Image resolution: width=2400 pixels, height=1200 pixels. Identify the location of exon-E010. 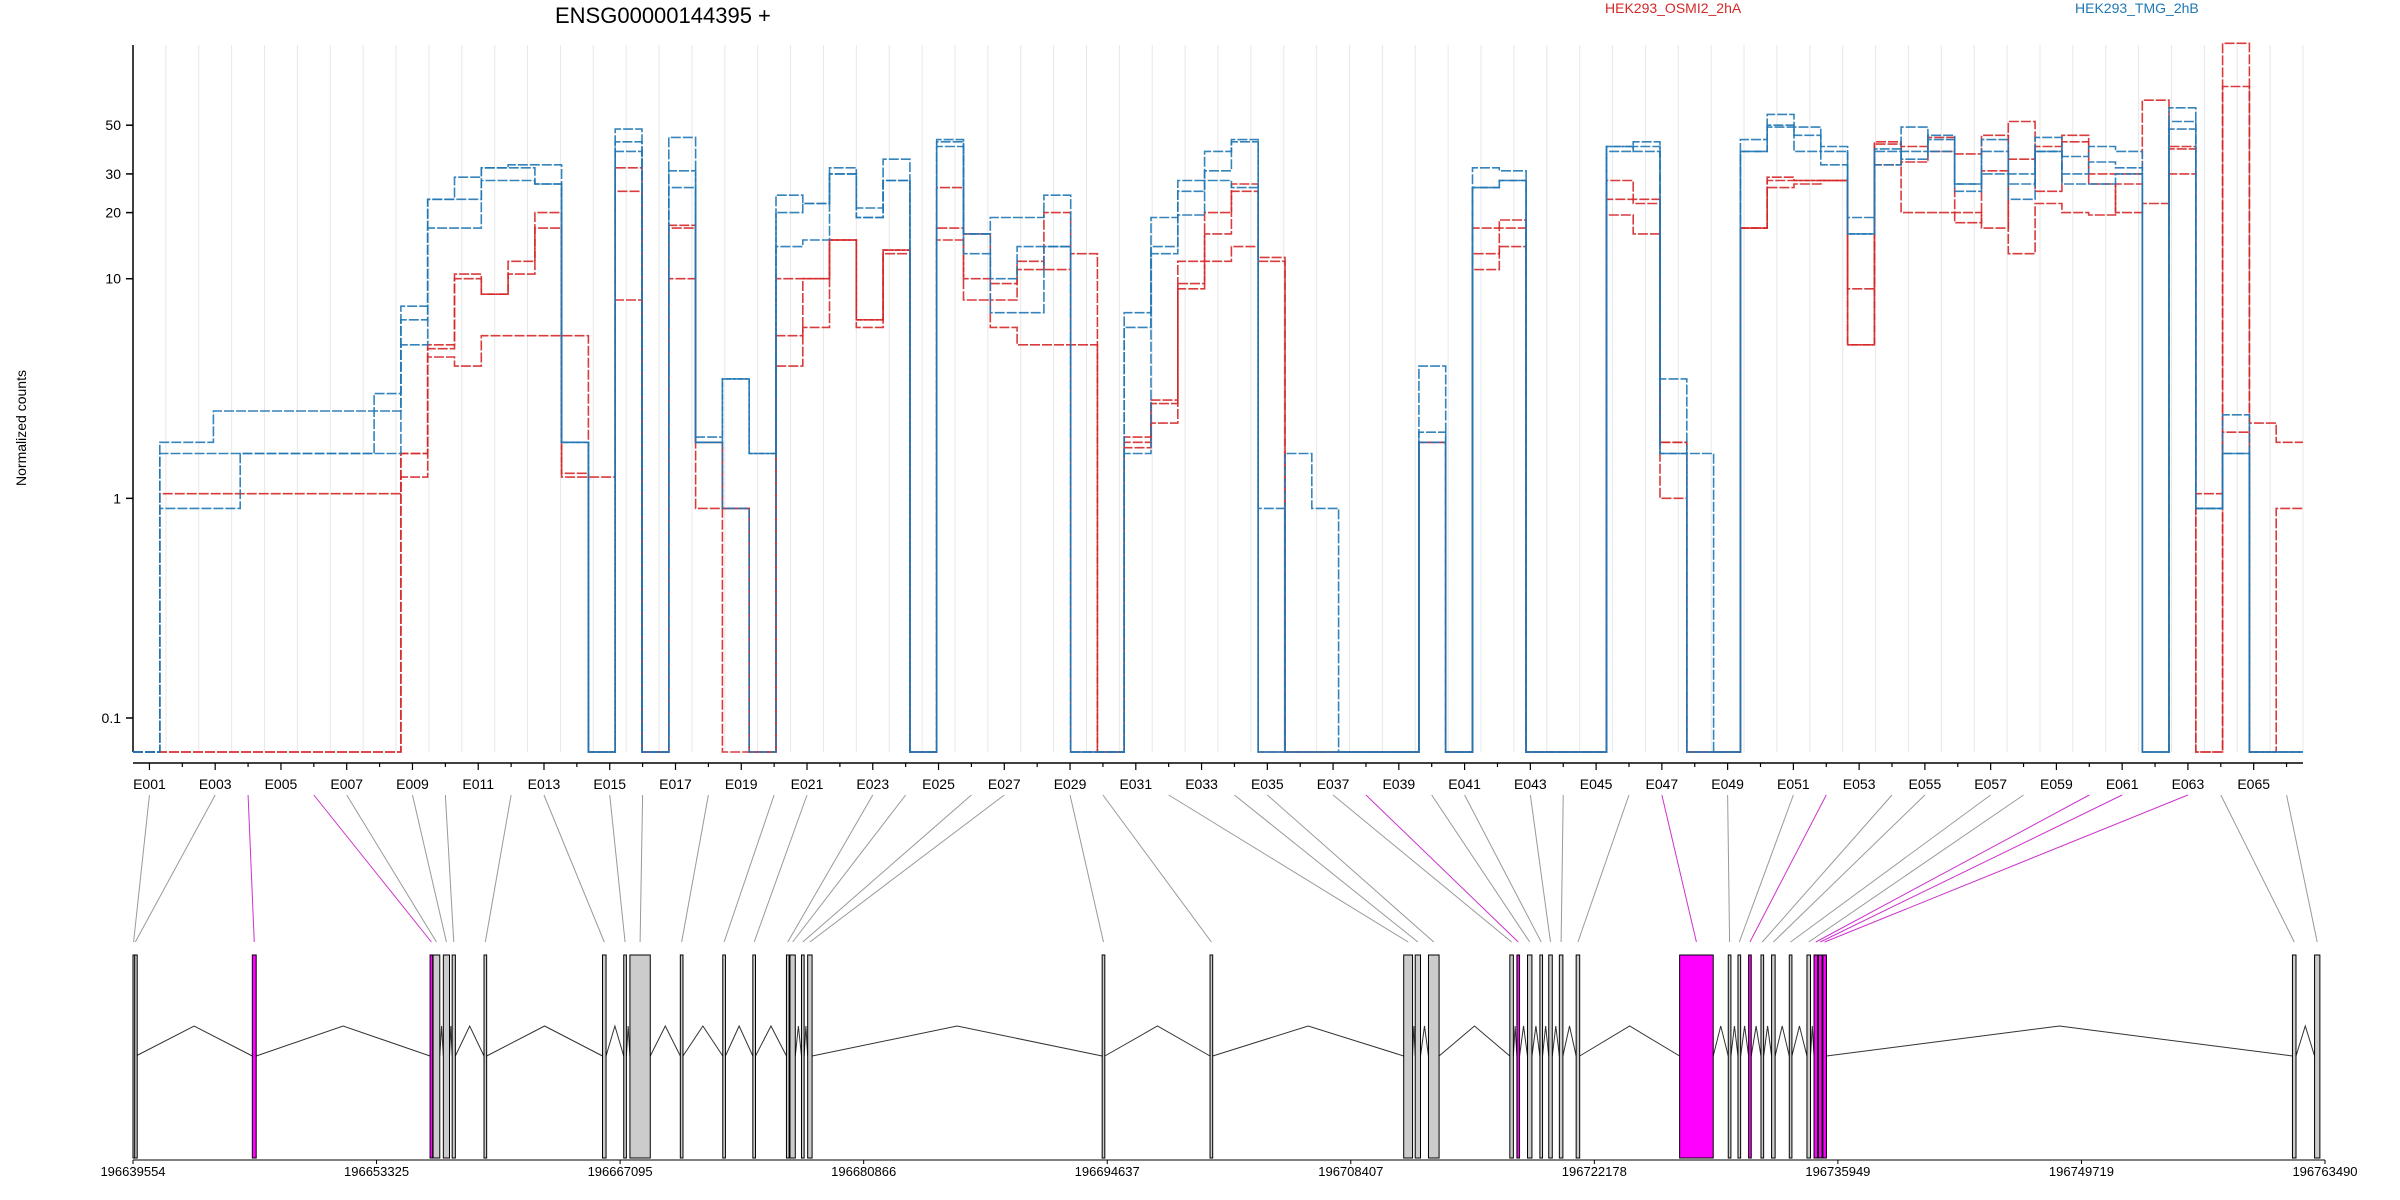
(625, 1056).